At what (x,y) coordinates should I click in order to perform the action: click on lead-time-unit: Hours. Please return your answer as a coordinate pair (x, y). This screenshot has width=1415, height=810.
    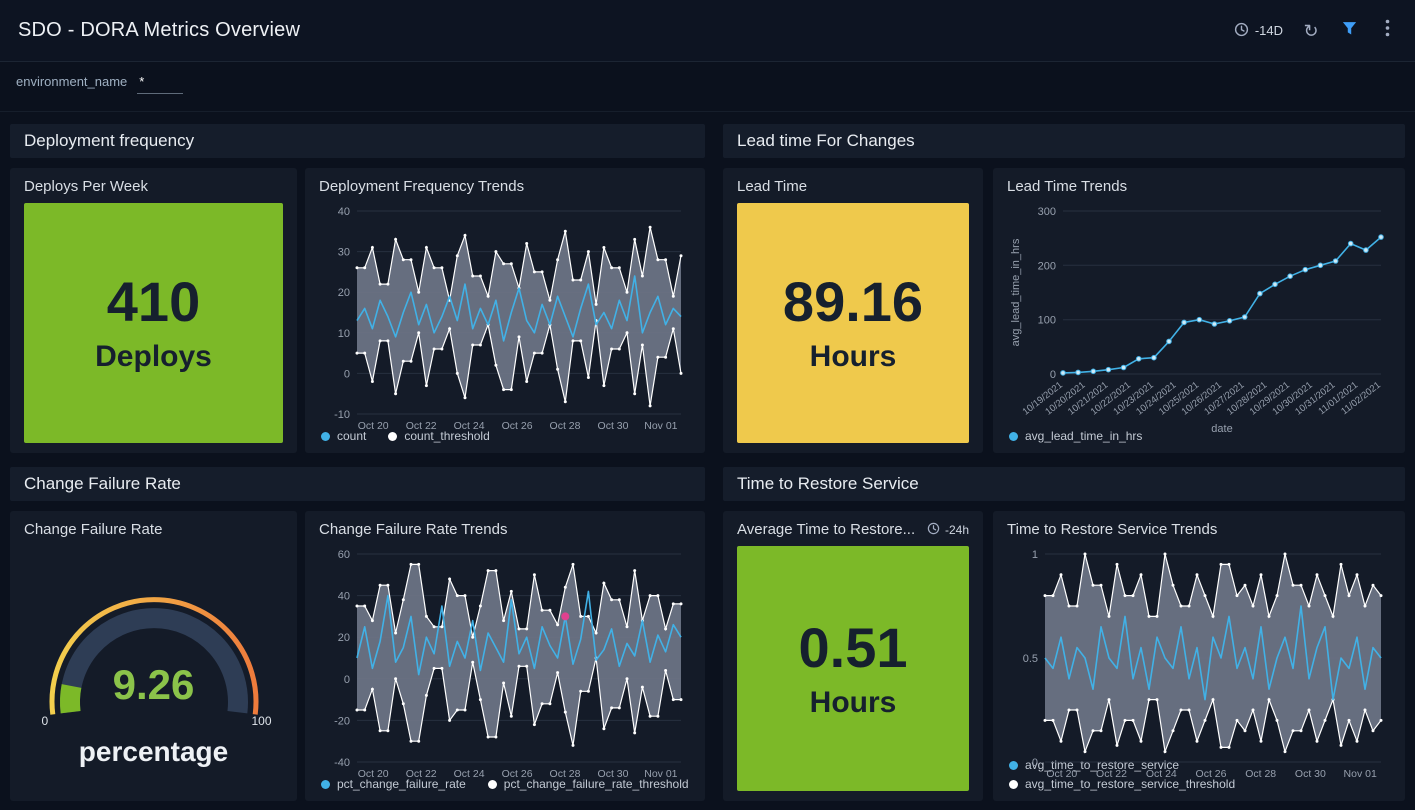
    Looking at the image, I should click on (853, 356).